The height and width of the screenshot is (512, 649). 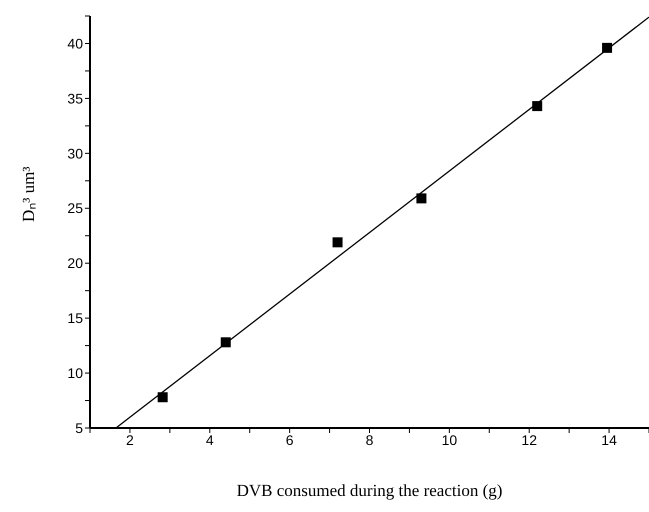 What do you see at coordinates (75, 373) in the screenshot?
I see `y-tick-label: 10` at bounding box center [75, 373].